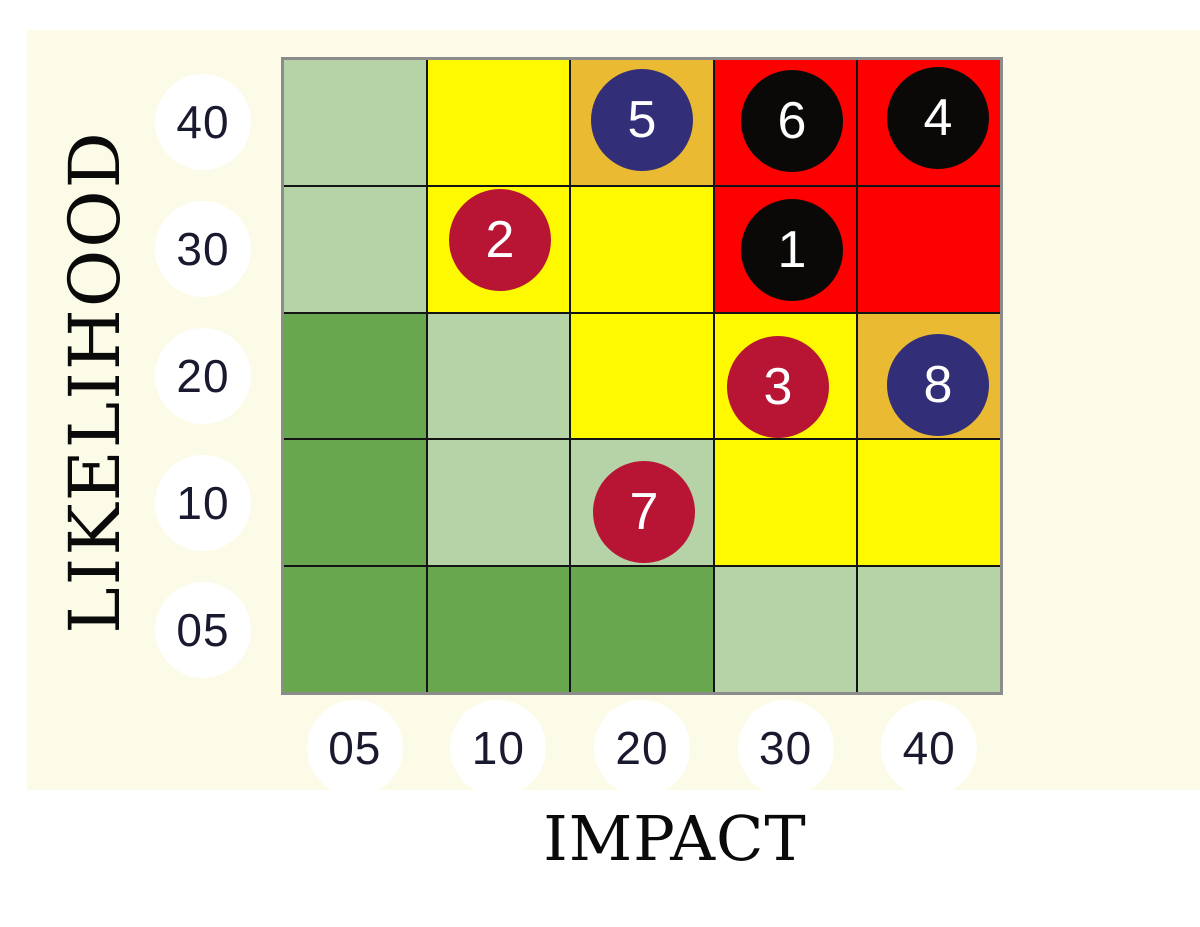 The height and width of the screenshot is (927, 1200). Describe the element at coordinates (95, 382) in the screenshot. I see `y-axis-title: LIKELIHOOD` at that location.